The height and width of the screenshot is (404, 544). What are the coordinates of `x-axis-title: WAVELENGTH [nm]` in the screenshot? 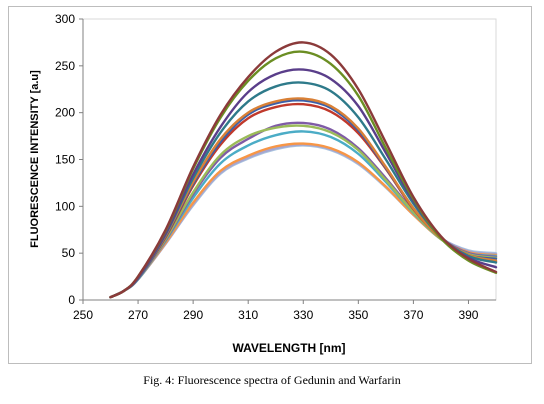 It's located at (288, 348).